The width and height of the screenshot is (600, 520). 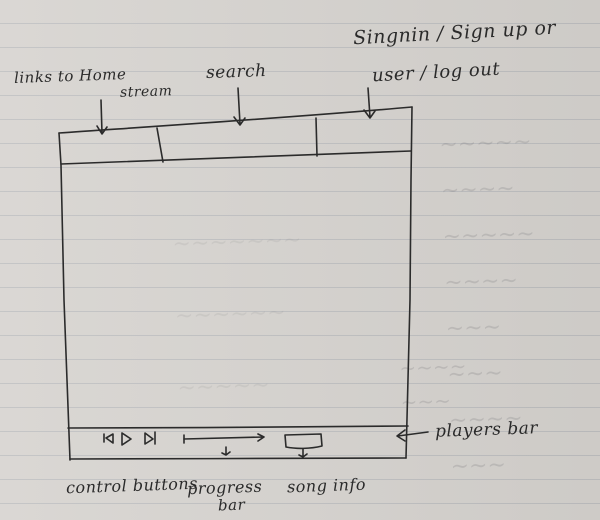 What do you see at coordinates (236, 72) in the screenshot?
I see `annotation-search: search` at bounding box center [236, 72].